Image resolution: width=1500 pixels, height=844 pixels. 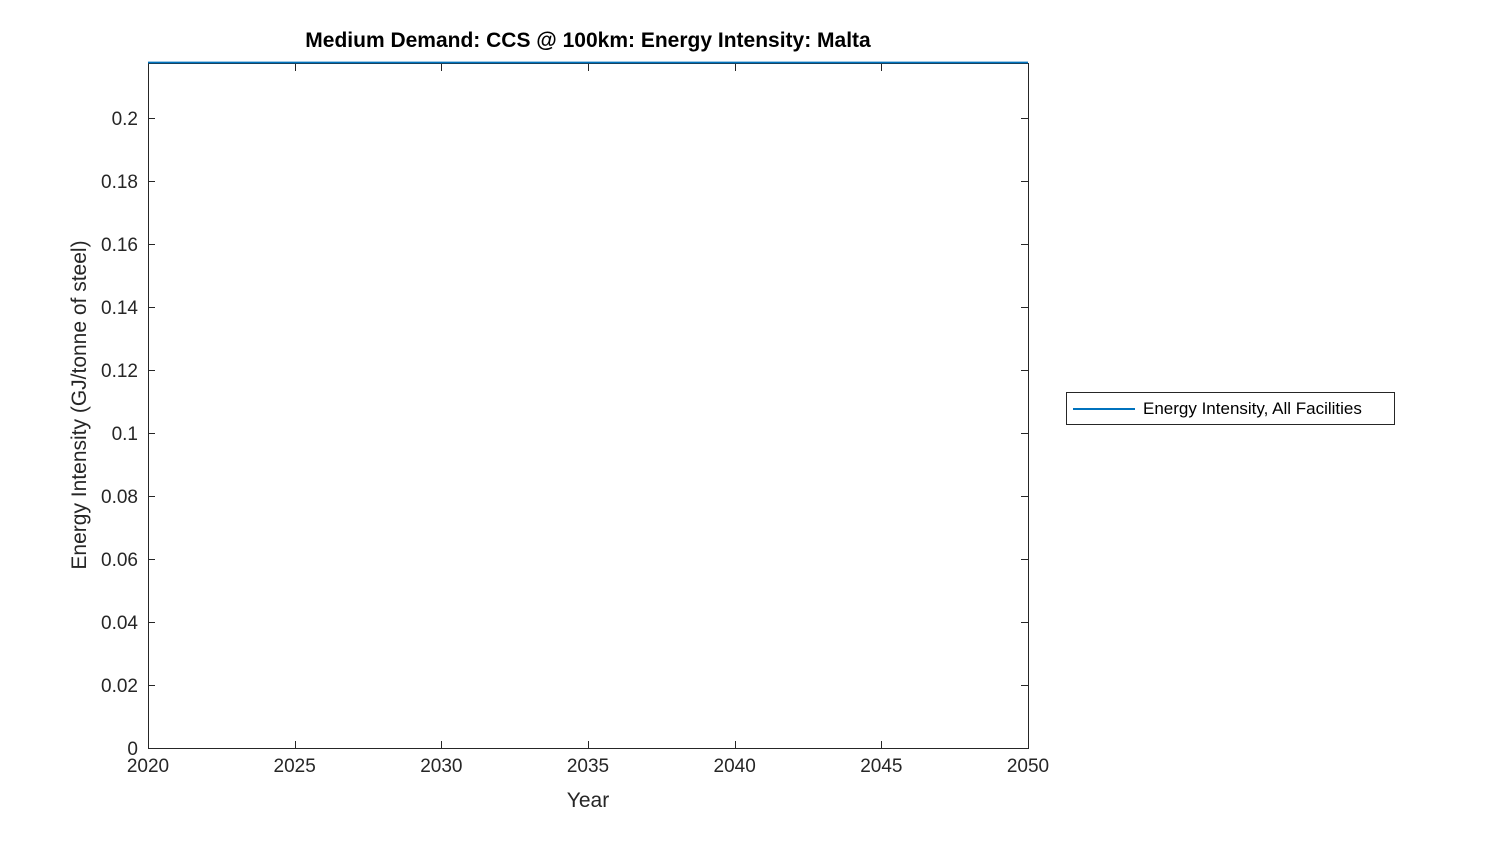 What do you see at coordinates (441, 766) in the screenshot?
I see `x-tick-label: 2030` at bounding box center [441, 766].